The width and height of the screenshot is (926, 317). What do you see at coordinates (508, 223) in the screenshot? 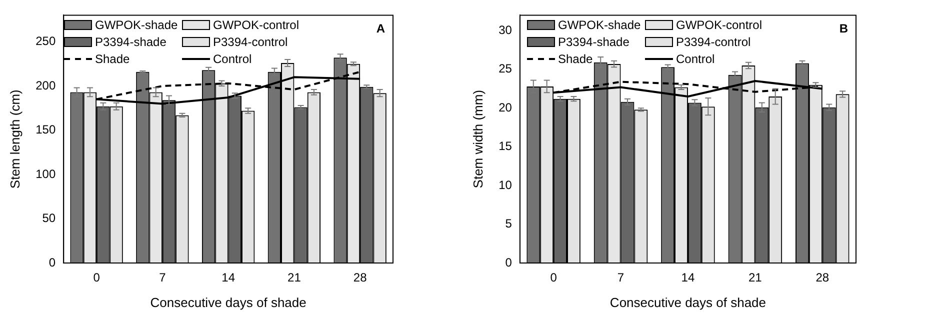
I see `y-tick-label: 5` at bounding box center [508, 223].